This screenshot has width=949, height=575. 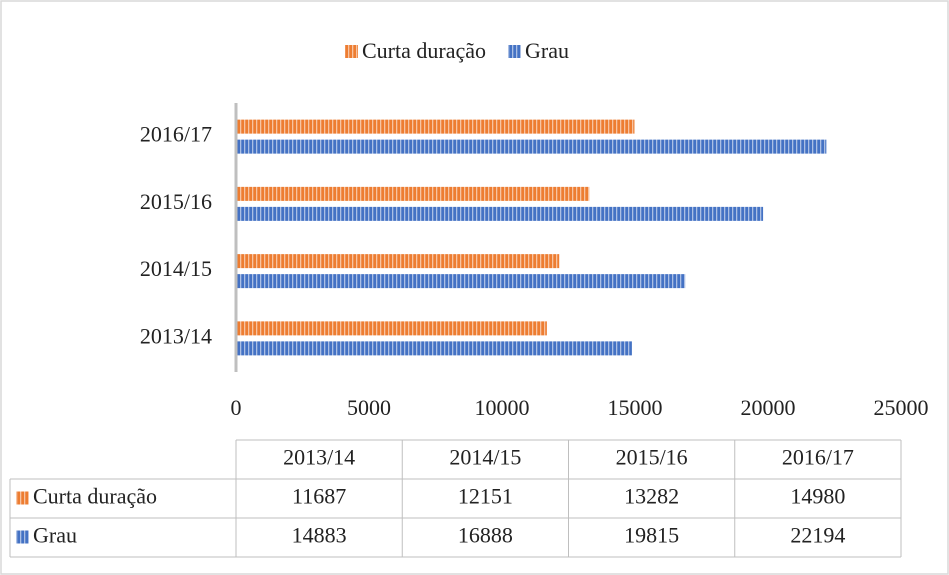 I want to click on x-tick-label: 0, so click(x=236, y=407).